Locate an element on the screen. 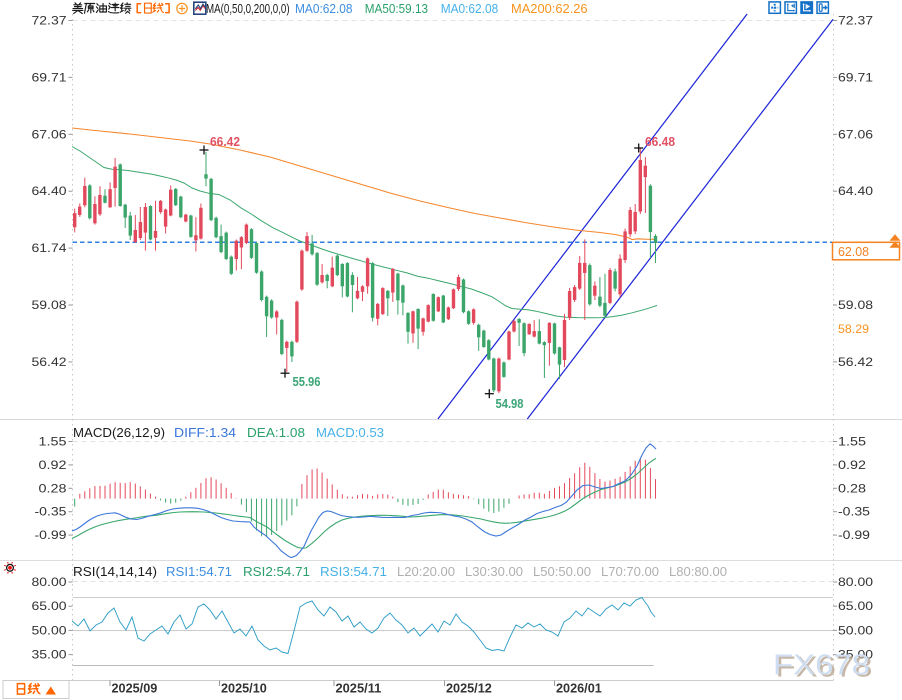  svg-text: 58.29 is located at coordinates (853, 329).